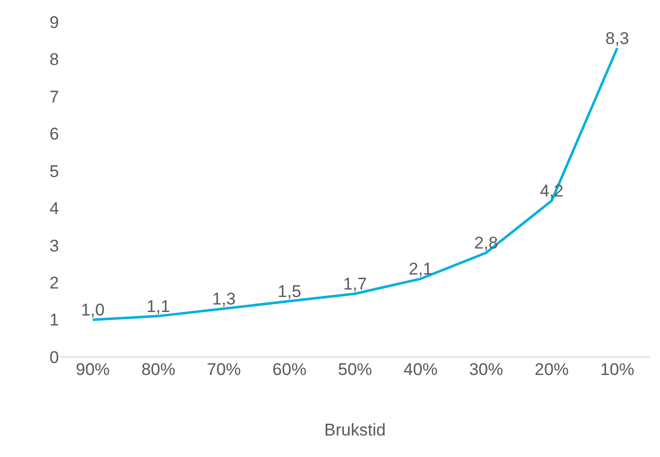  I want to click on data-label: 1,7, so click(355, 284).